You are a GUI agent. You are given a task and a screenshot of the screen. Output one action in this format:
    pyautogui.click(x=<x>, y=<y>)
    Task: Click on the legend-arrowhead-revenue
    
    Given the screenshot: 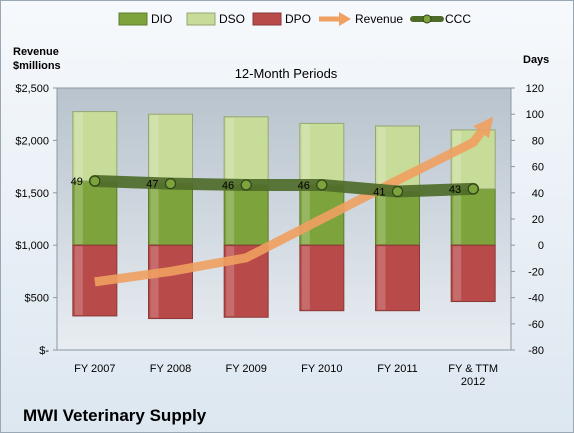 What is the action you would take?
    pyautogui.click(x=345, y=19)
    